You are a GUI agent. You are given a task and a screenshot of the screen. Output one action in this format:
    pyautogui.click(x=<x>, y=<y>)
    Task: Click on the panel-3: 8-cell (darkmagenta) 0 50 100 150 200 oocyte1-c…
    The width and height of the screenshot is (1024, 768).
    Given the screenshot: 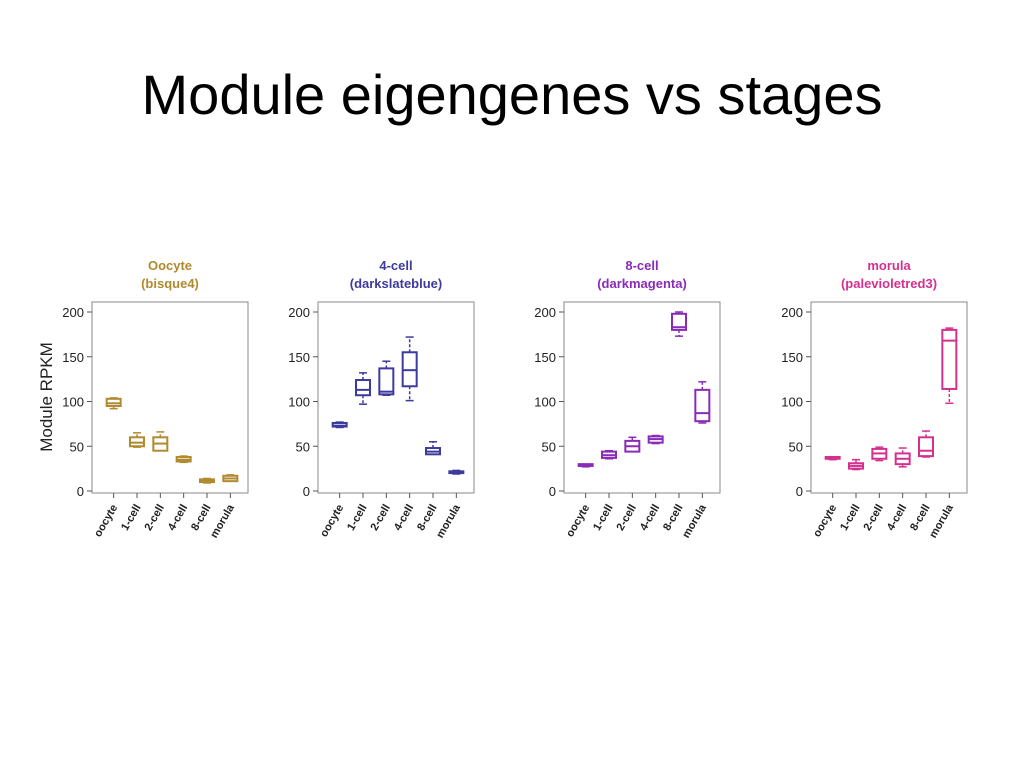 What is the action you would take?
    pyautogui.click(x=627, y=399)
    